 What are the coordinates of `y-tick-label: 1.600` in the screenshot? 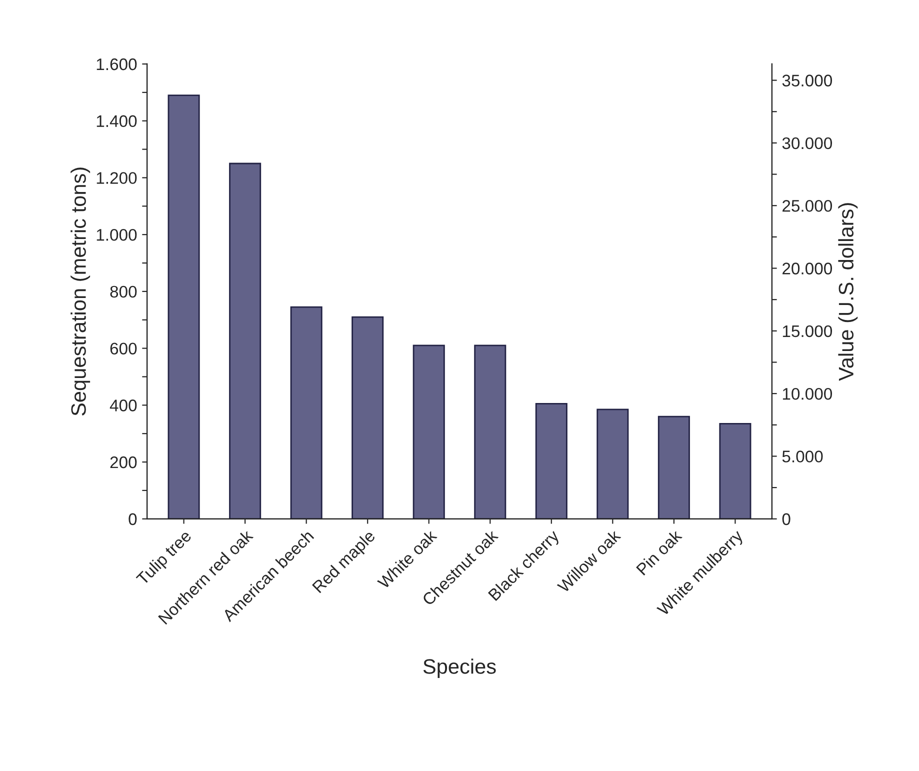 It's located at (116, 64).